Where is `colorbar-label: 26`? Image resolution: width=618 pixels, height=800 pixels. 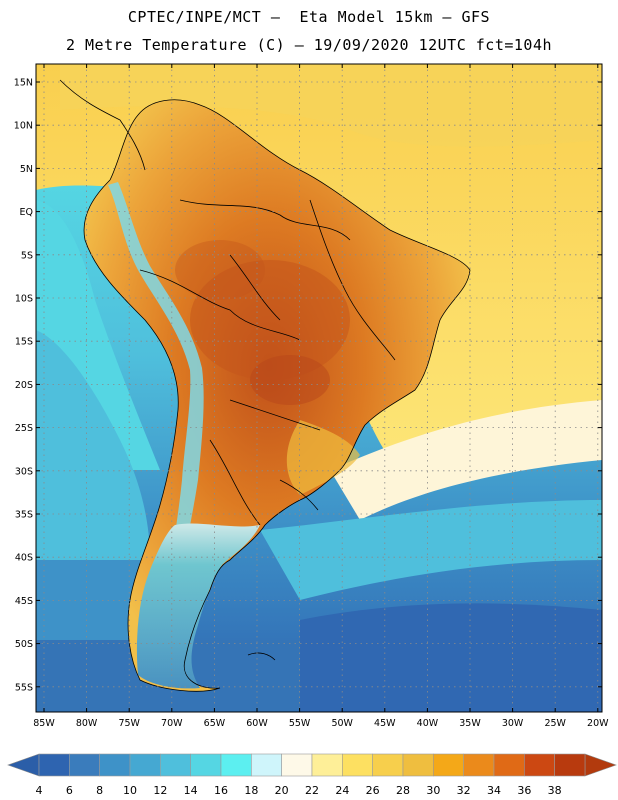 colorbar-label: 26 is located at coordinates (373, 790).